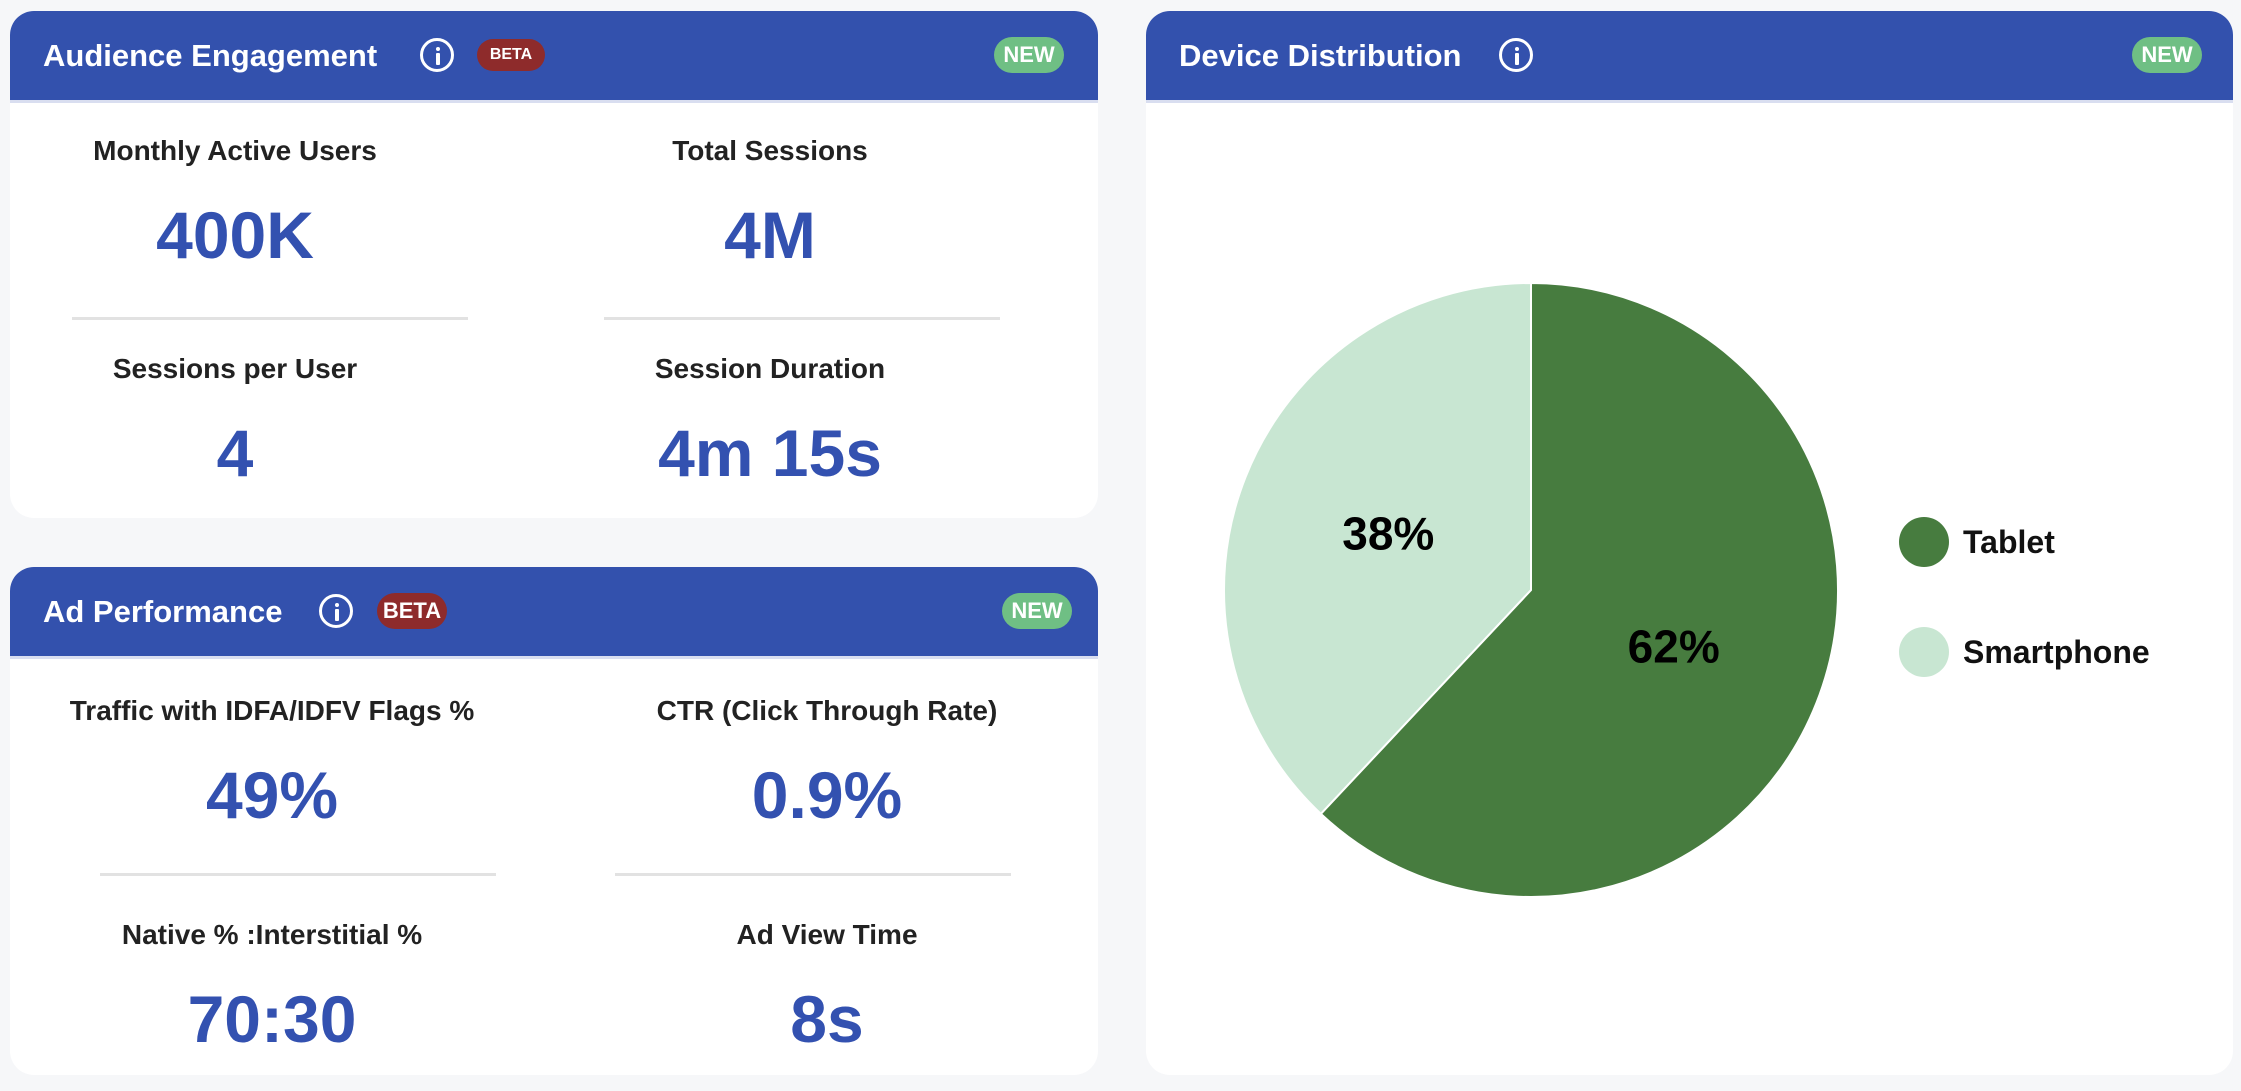 The image size is (2241, 1091). What do you see at coordinates (272, 1019) in the screenshot?
I see `stat-value: 70:30` at bounding box center [272, 1019].